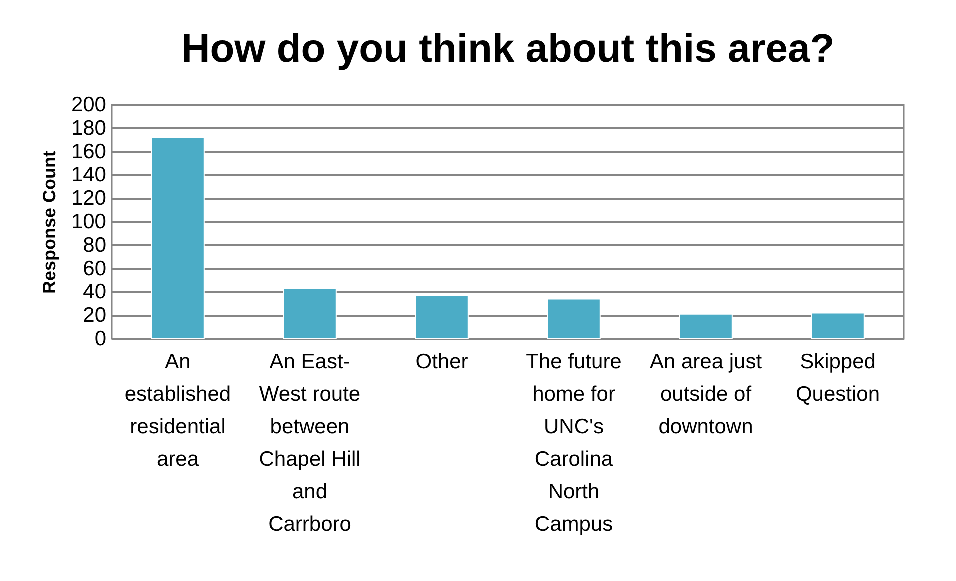  Describe the element at coordinates (94, 316) in the screenshot. I see `y-tick-label: 20` at that location.